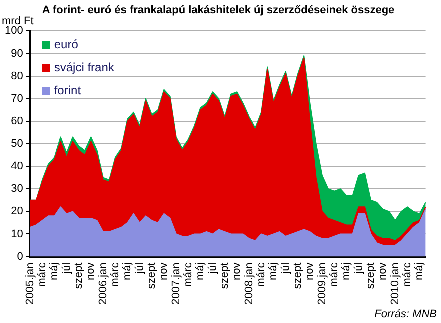 The width and height of the screenshot is (441, 323). Describe the element at coordinates (17, 76) in the screenshot. I see `y-tick-label: 80` at that location.